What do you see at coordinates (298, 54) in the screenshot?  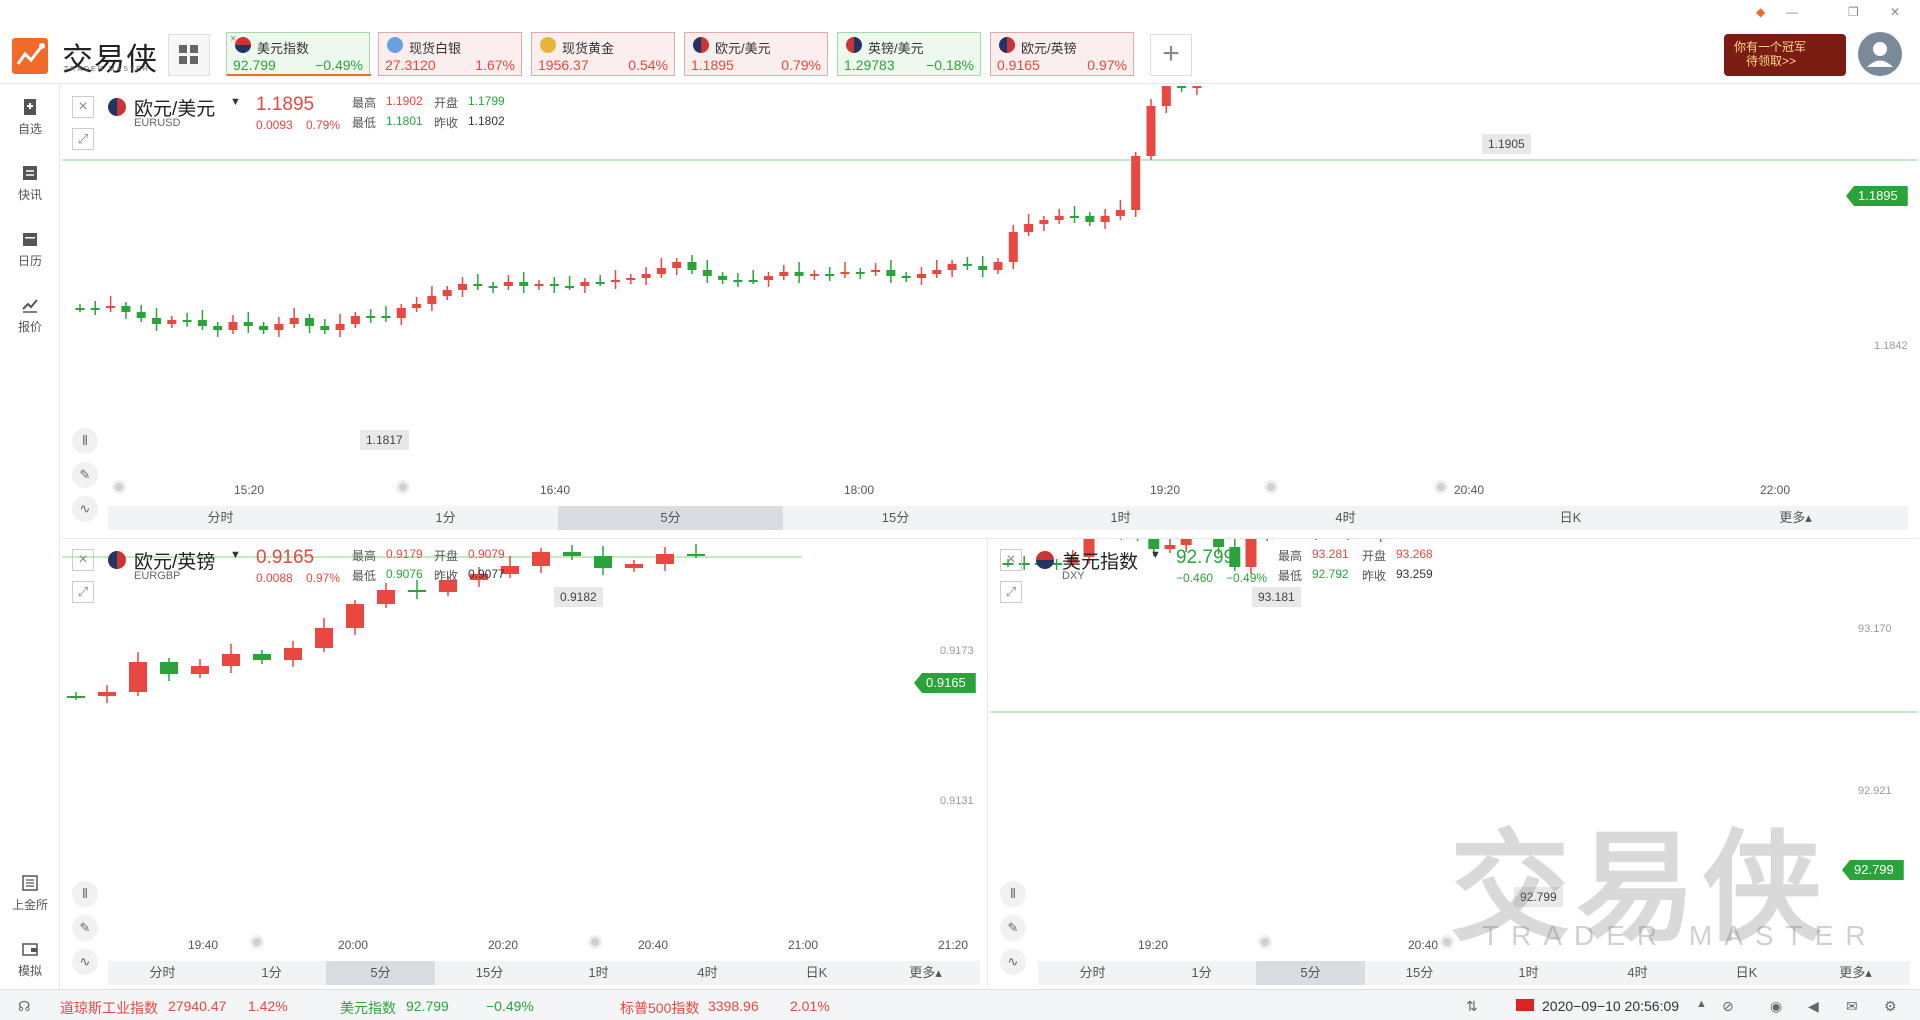 I see `ticker-tab-dxy: × 美元指数 92.799 −0.49%` at bounding box center [298, 54].